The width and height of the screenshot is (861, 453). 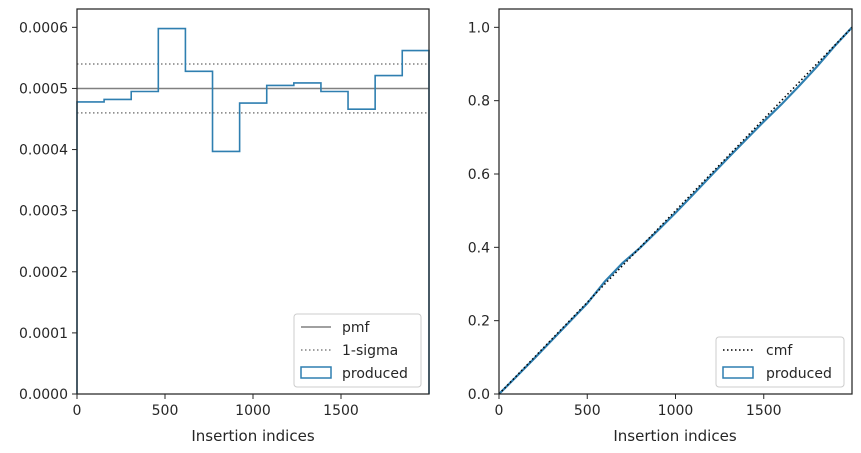 What do you see at coordinates (483, 211) in the screenshot?
I see `right-y-ticks: 0.0 0.2 0.4 0.6 0.8 1.0` at bounding box center [483, 211].